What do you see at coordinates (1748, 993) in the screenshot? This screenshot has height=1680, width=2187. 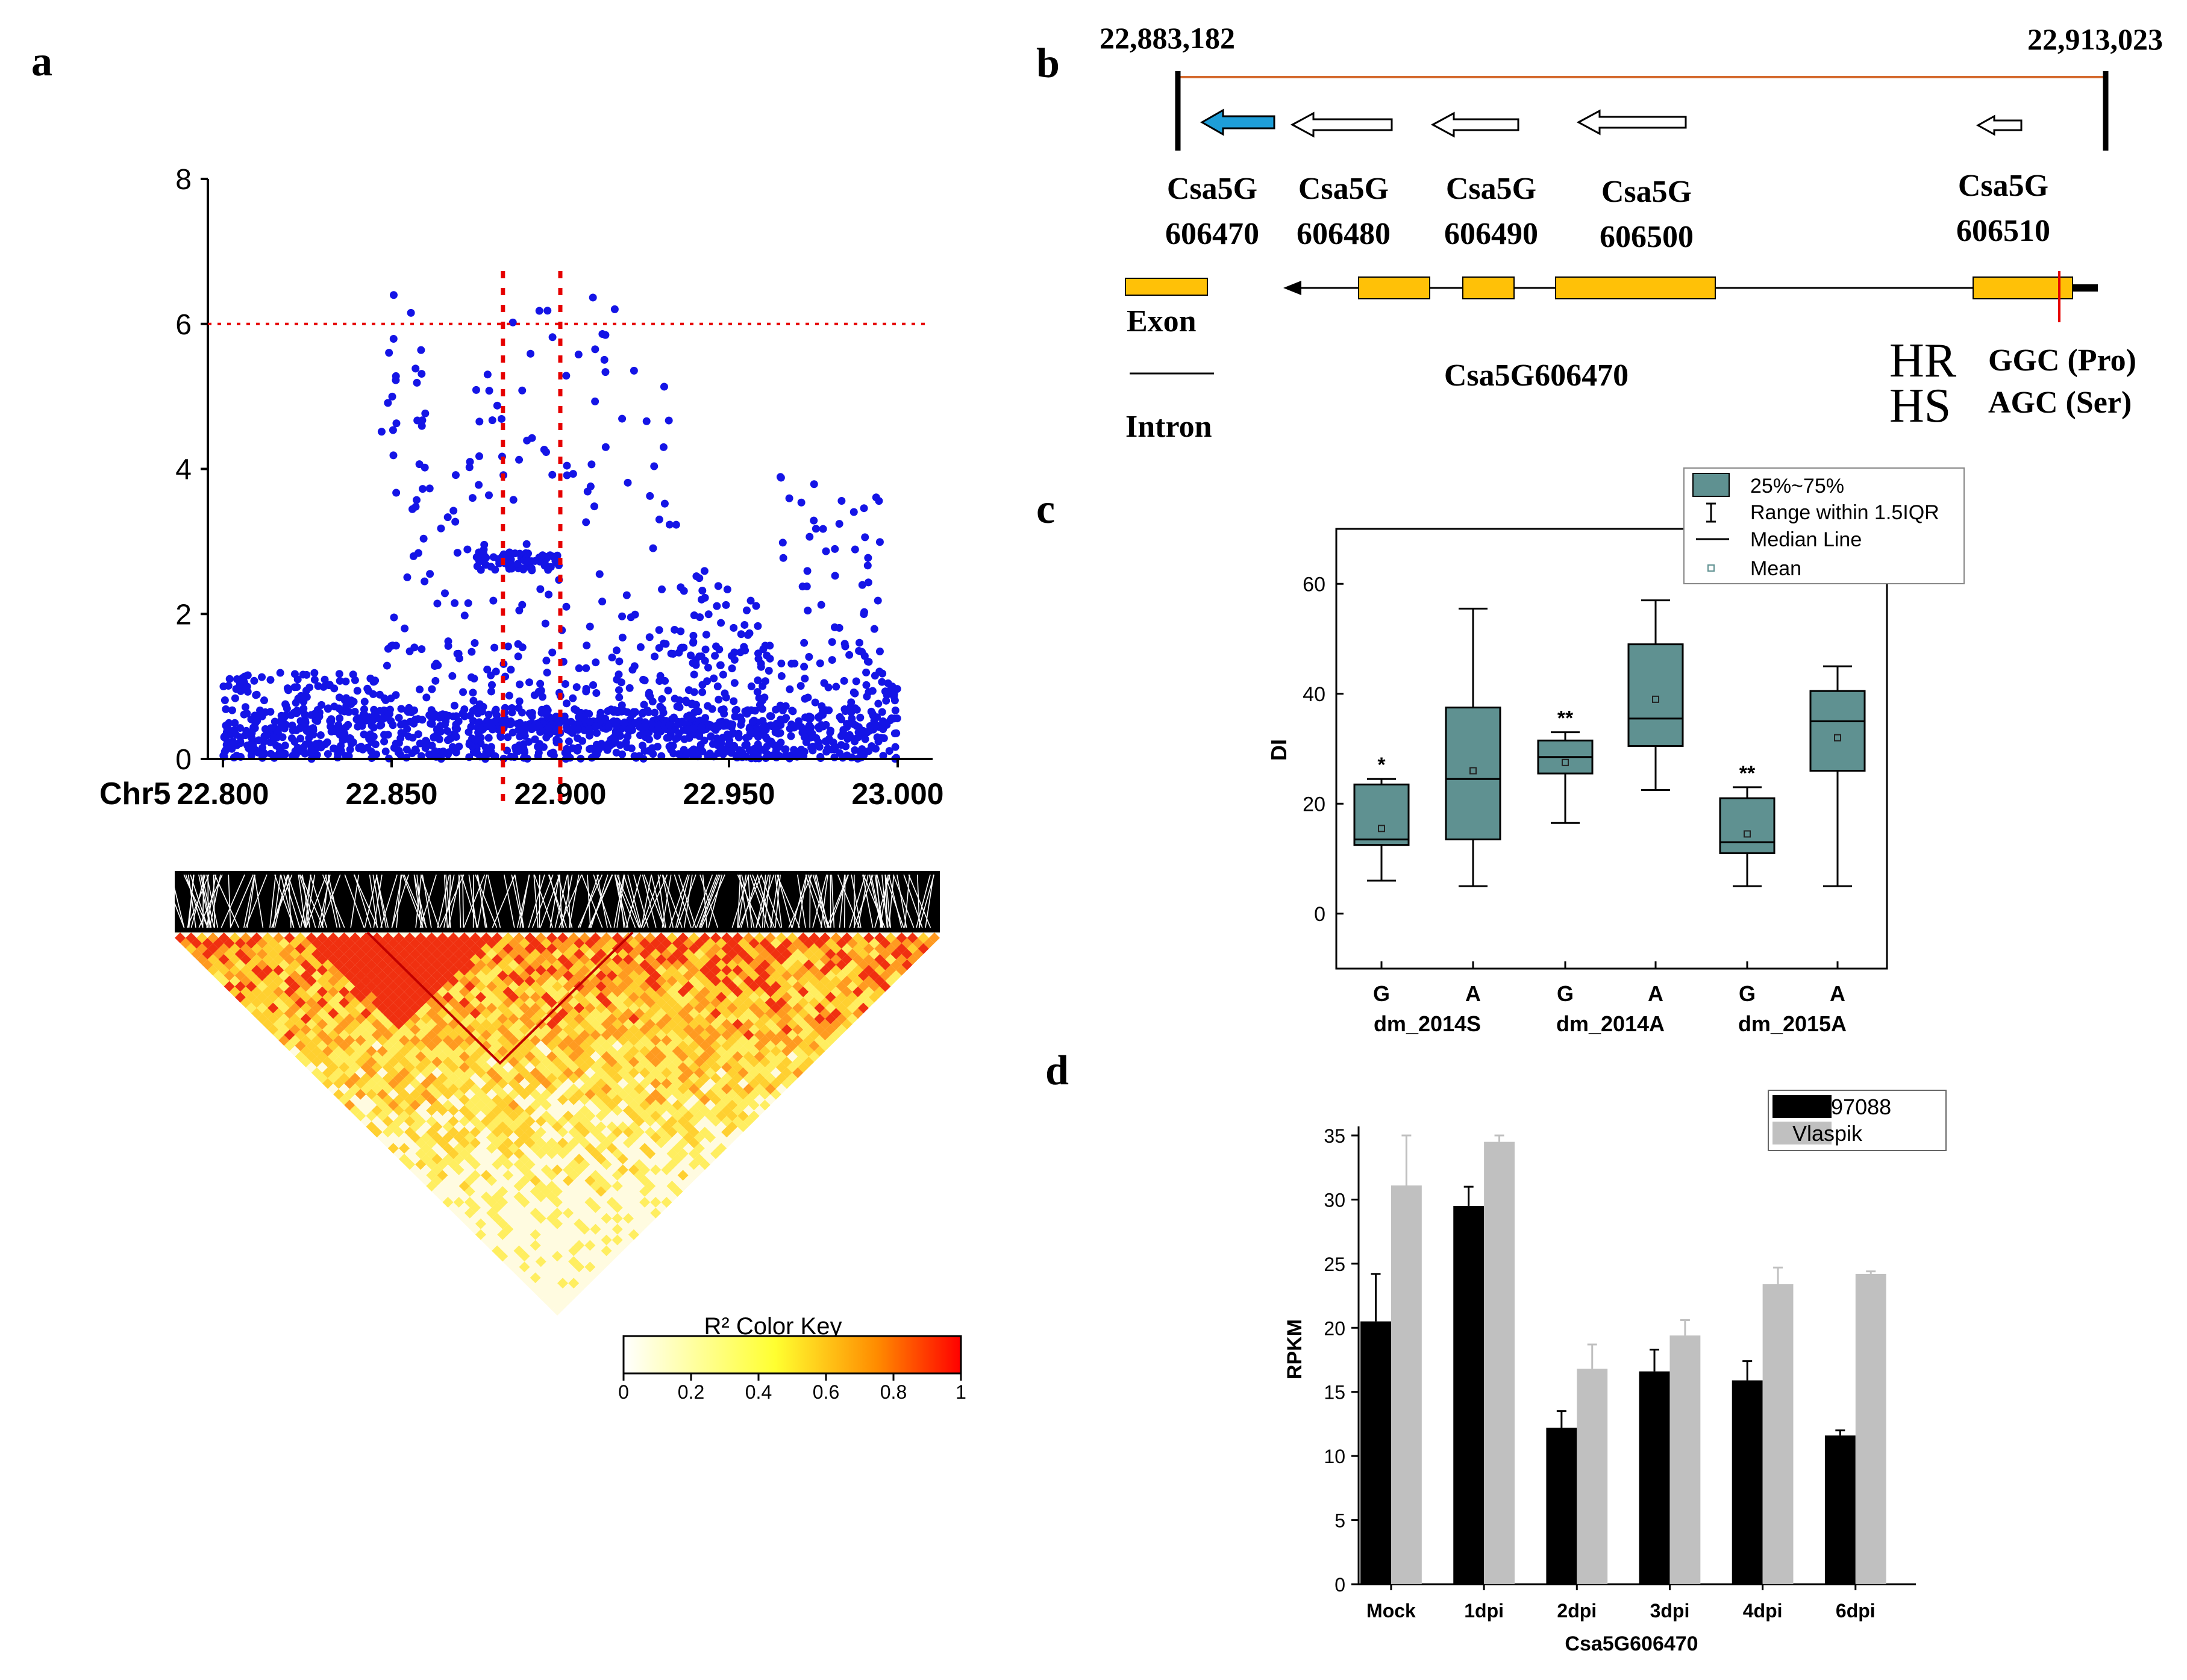 I see `allele-label: G` at bounding box center [1748, 993].